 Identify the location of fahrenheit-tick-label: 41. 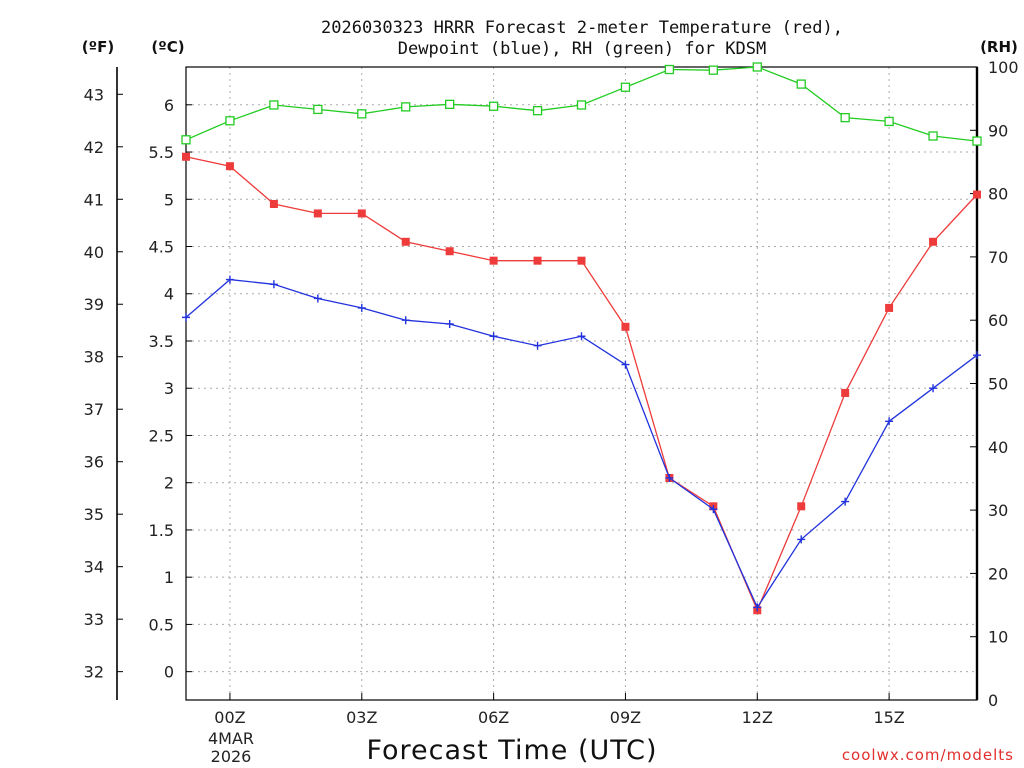
(94, 199).